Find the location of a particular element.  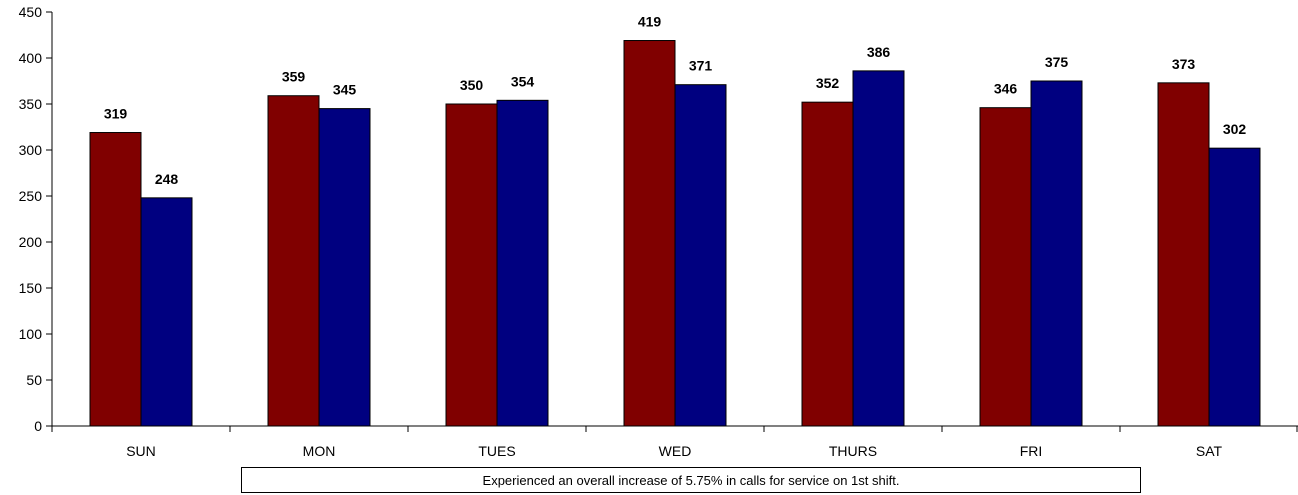

y-tick-label: 200 is located at coordinates (31, 242).